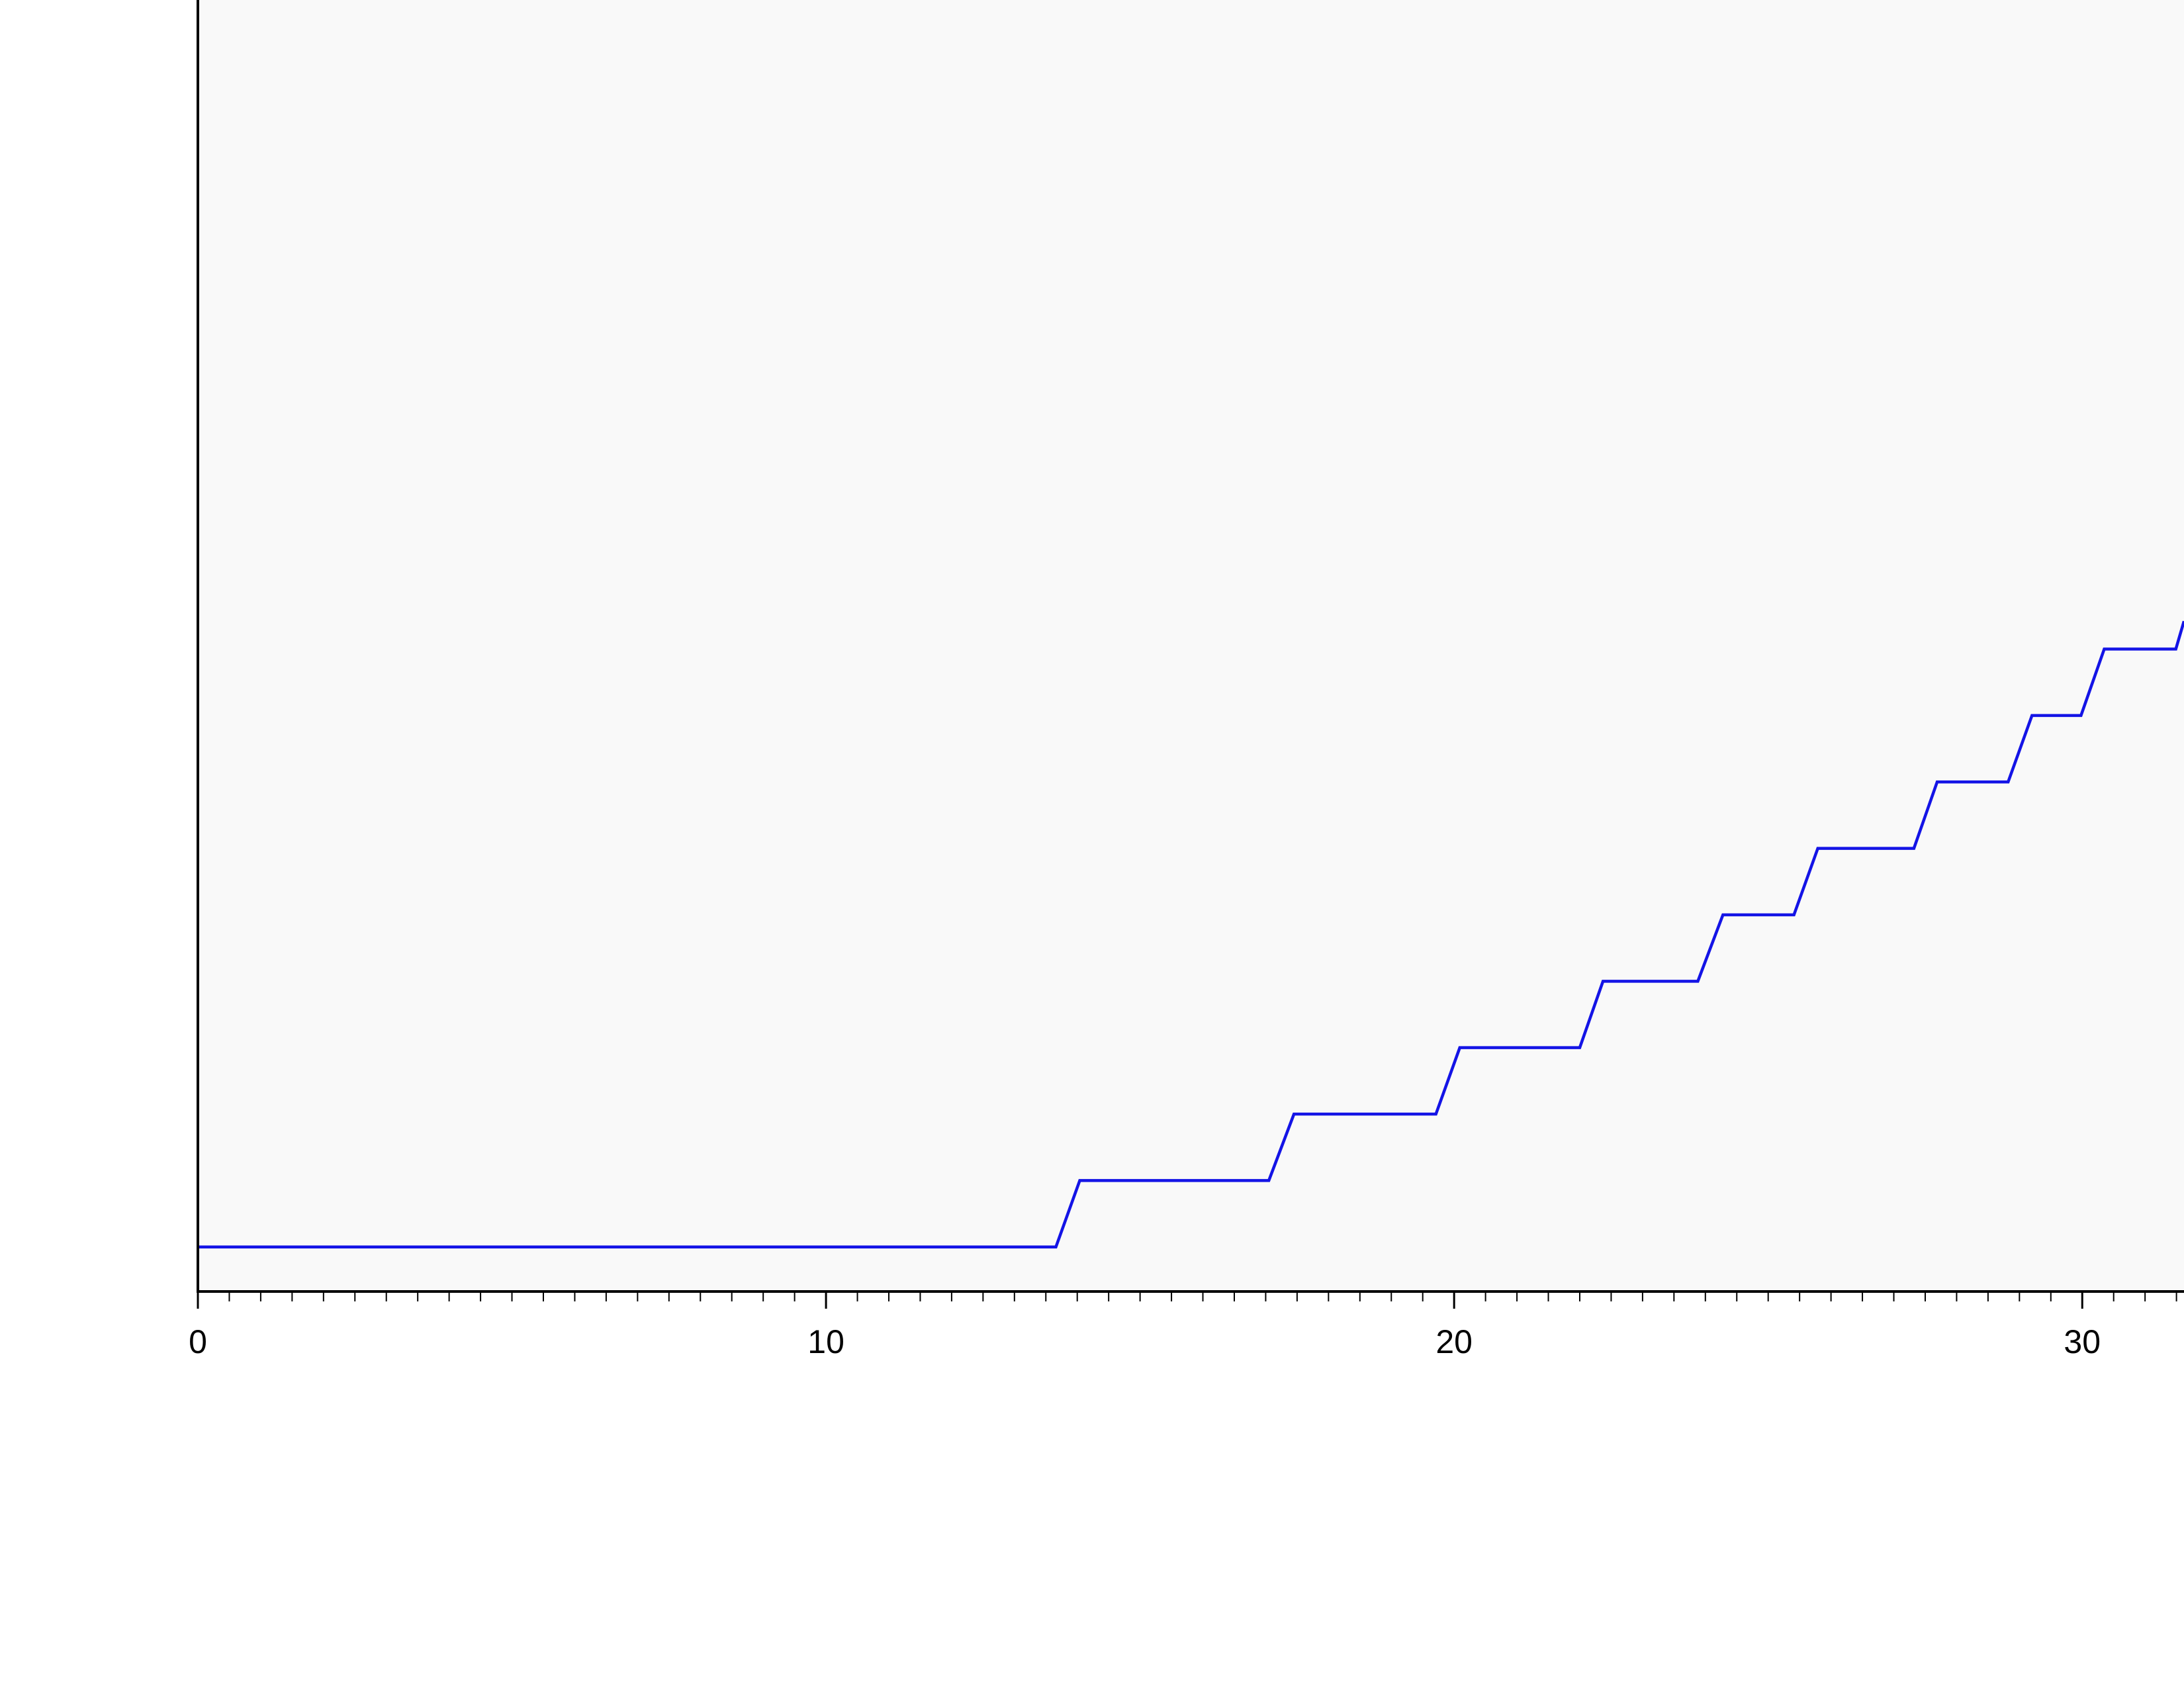 This screenshot has height=1688, width=2184. Describe the element at coordinates (198, 1341) in the screenshot. I see `x-tick-label: 0` at that location.